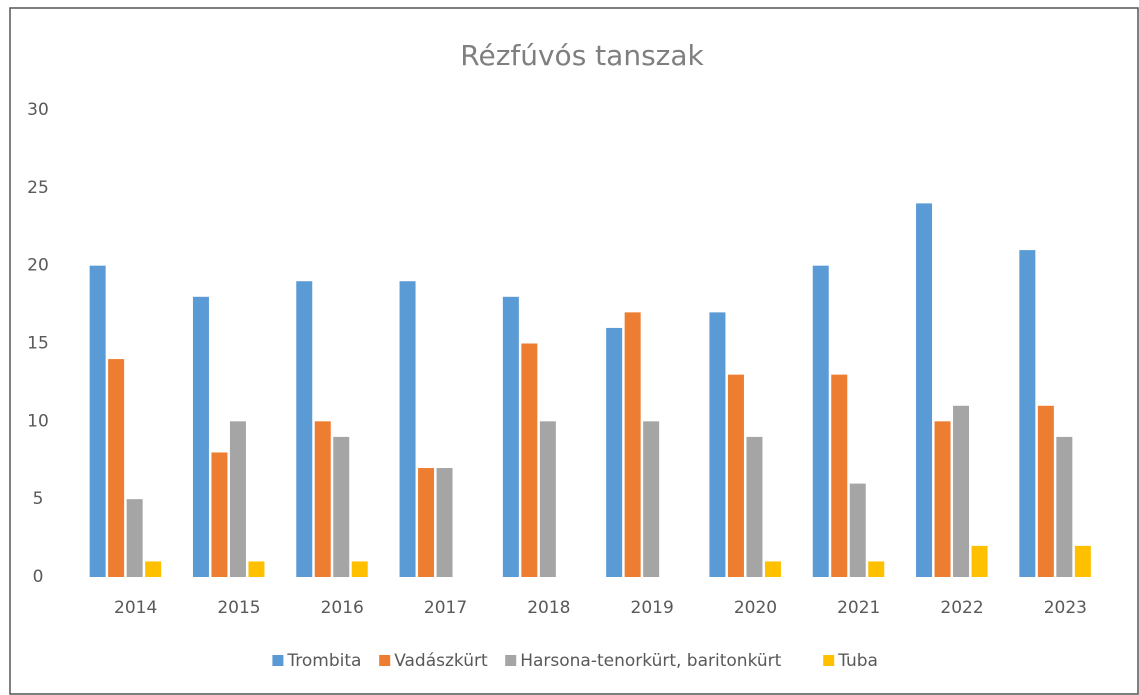  I want to click on y-tick-label: 20, so click(38, 266).